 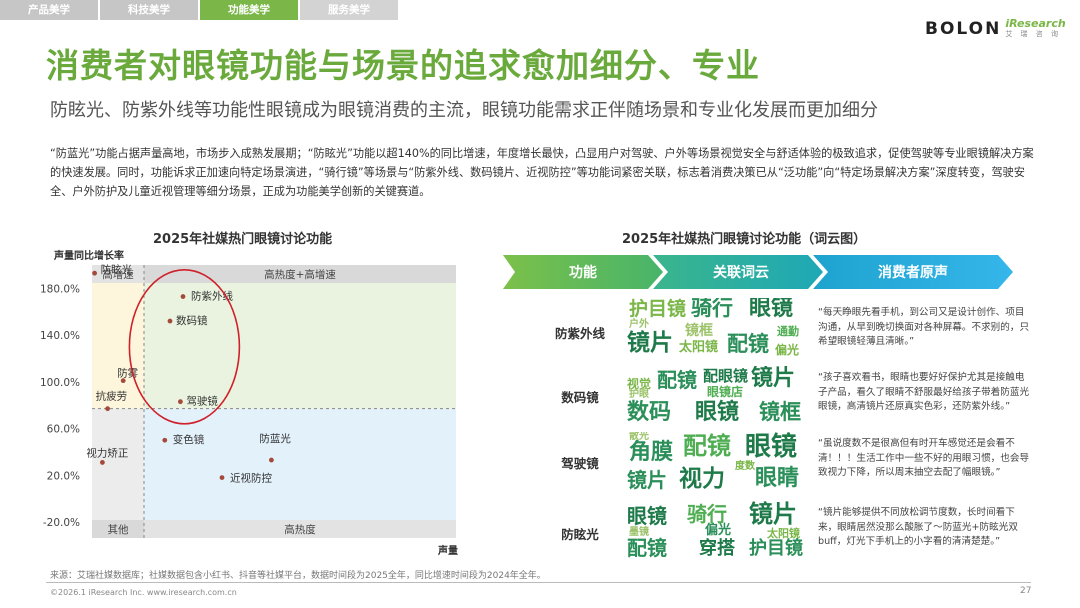 I want to click on iresearch-logo: iResearch 艾 瑞 咨 询, so click(x=1035, y=28).